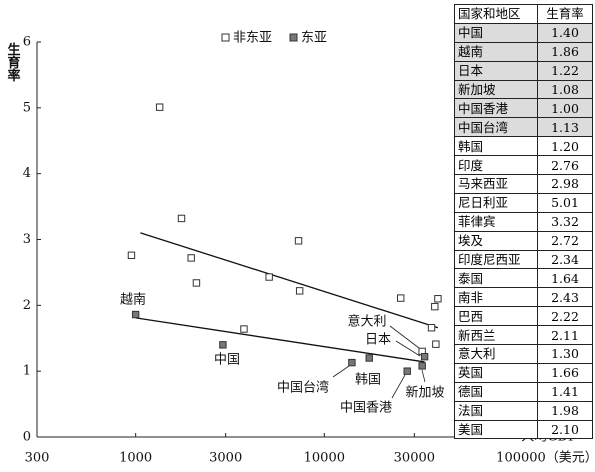 The width and height of the screenshot is (595, 472). I want to click on annotation: 越南, so click(133, 300).